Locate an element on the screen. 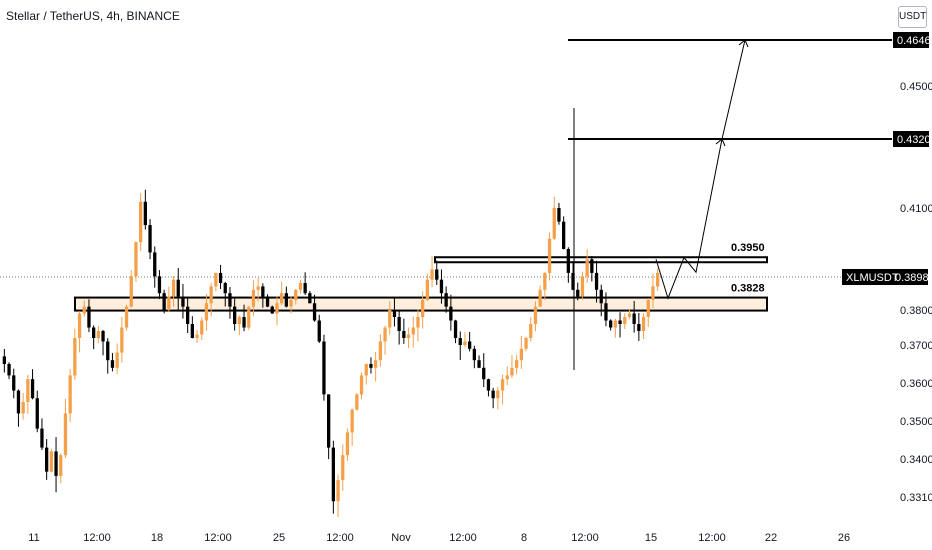  y-tick-0: 0.4500 is located at coordinates (916, 87).